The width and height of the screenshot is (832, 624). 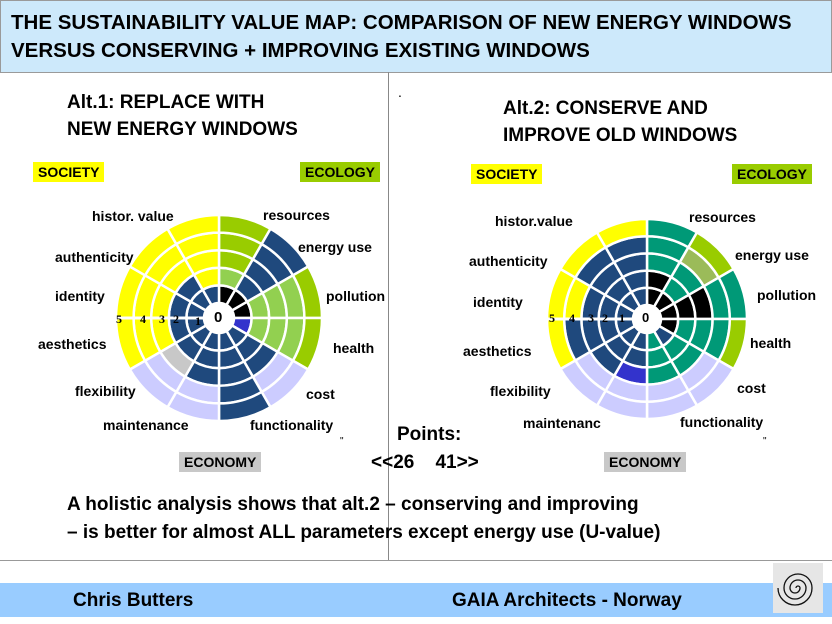 I want to click on alt1-label-maintenance: maintenance, so click(x=146, y=425).